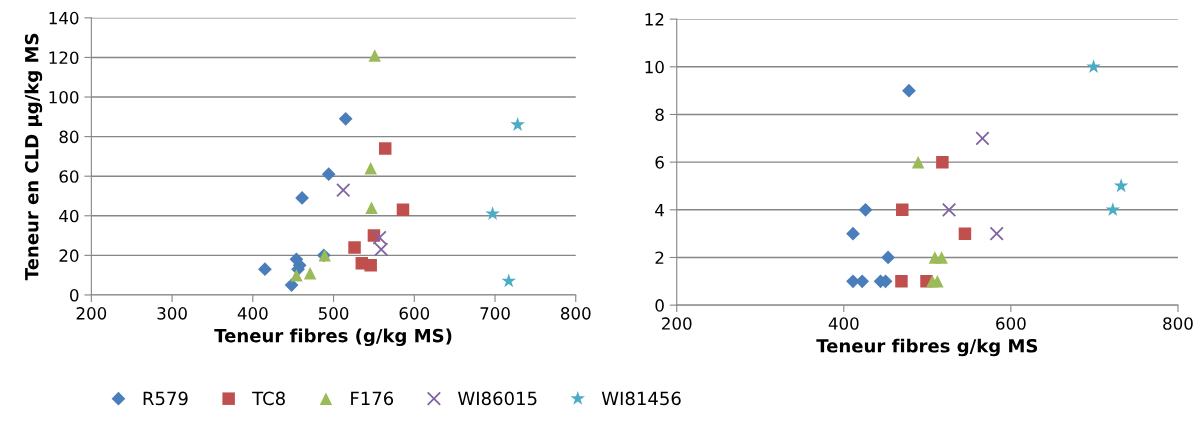 The width and height of the screenshot is (1202, 425). Describe the element at coordinates (659, 162) in the screenshot. I see `y-tick-label: 6` at that location.